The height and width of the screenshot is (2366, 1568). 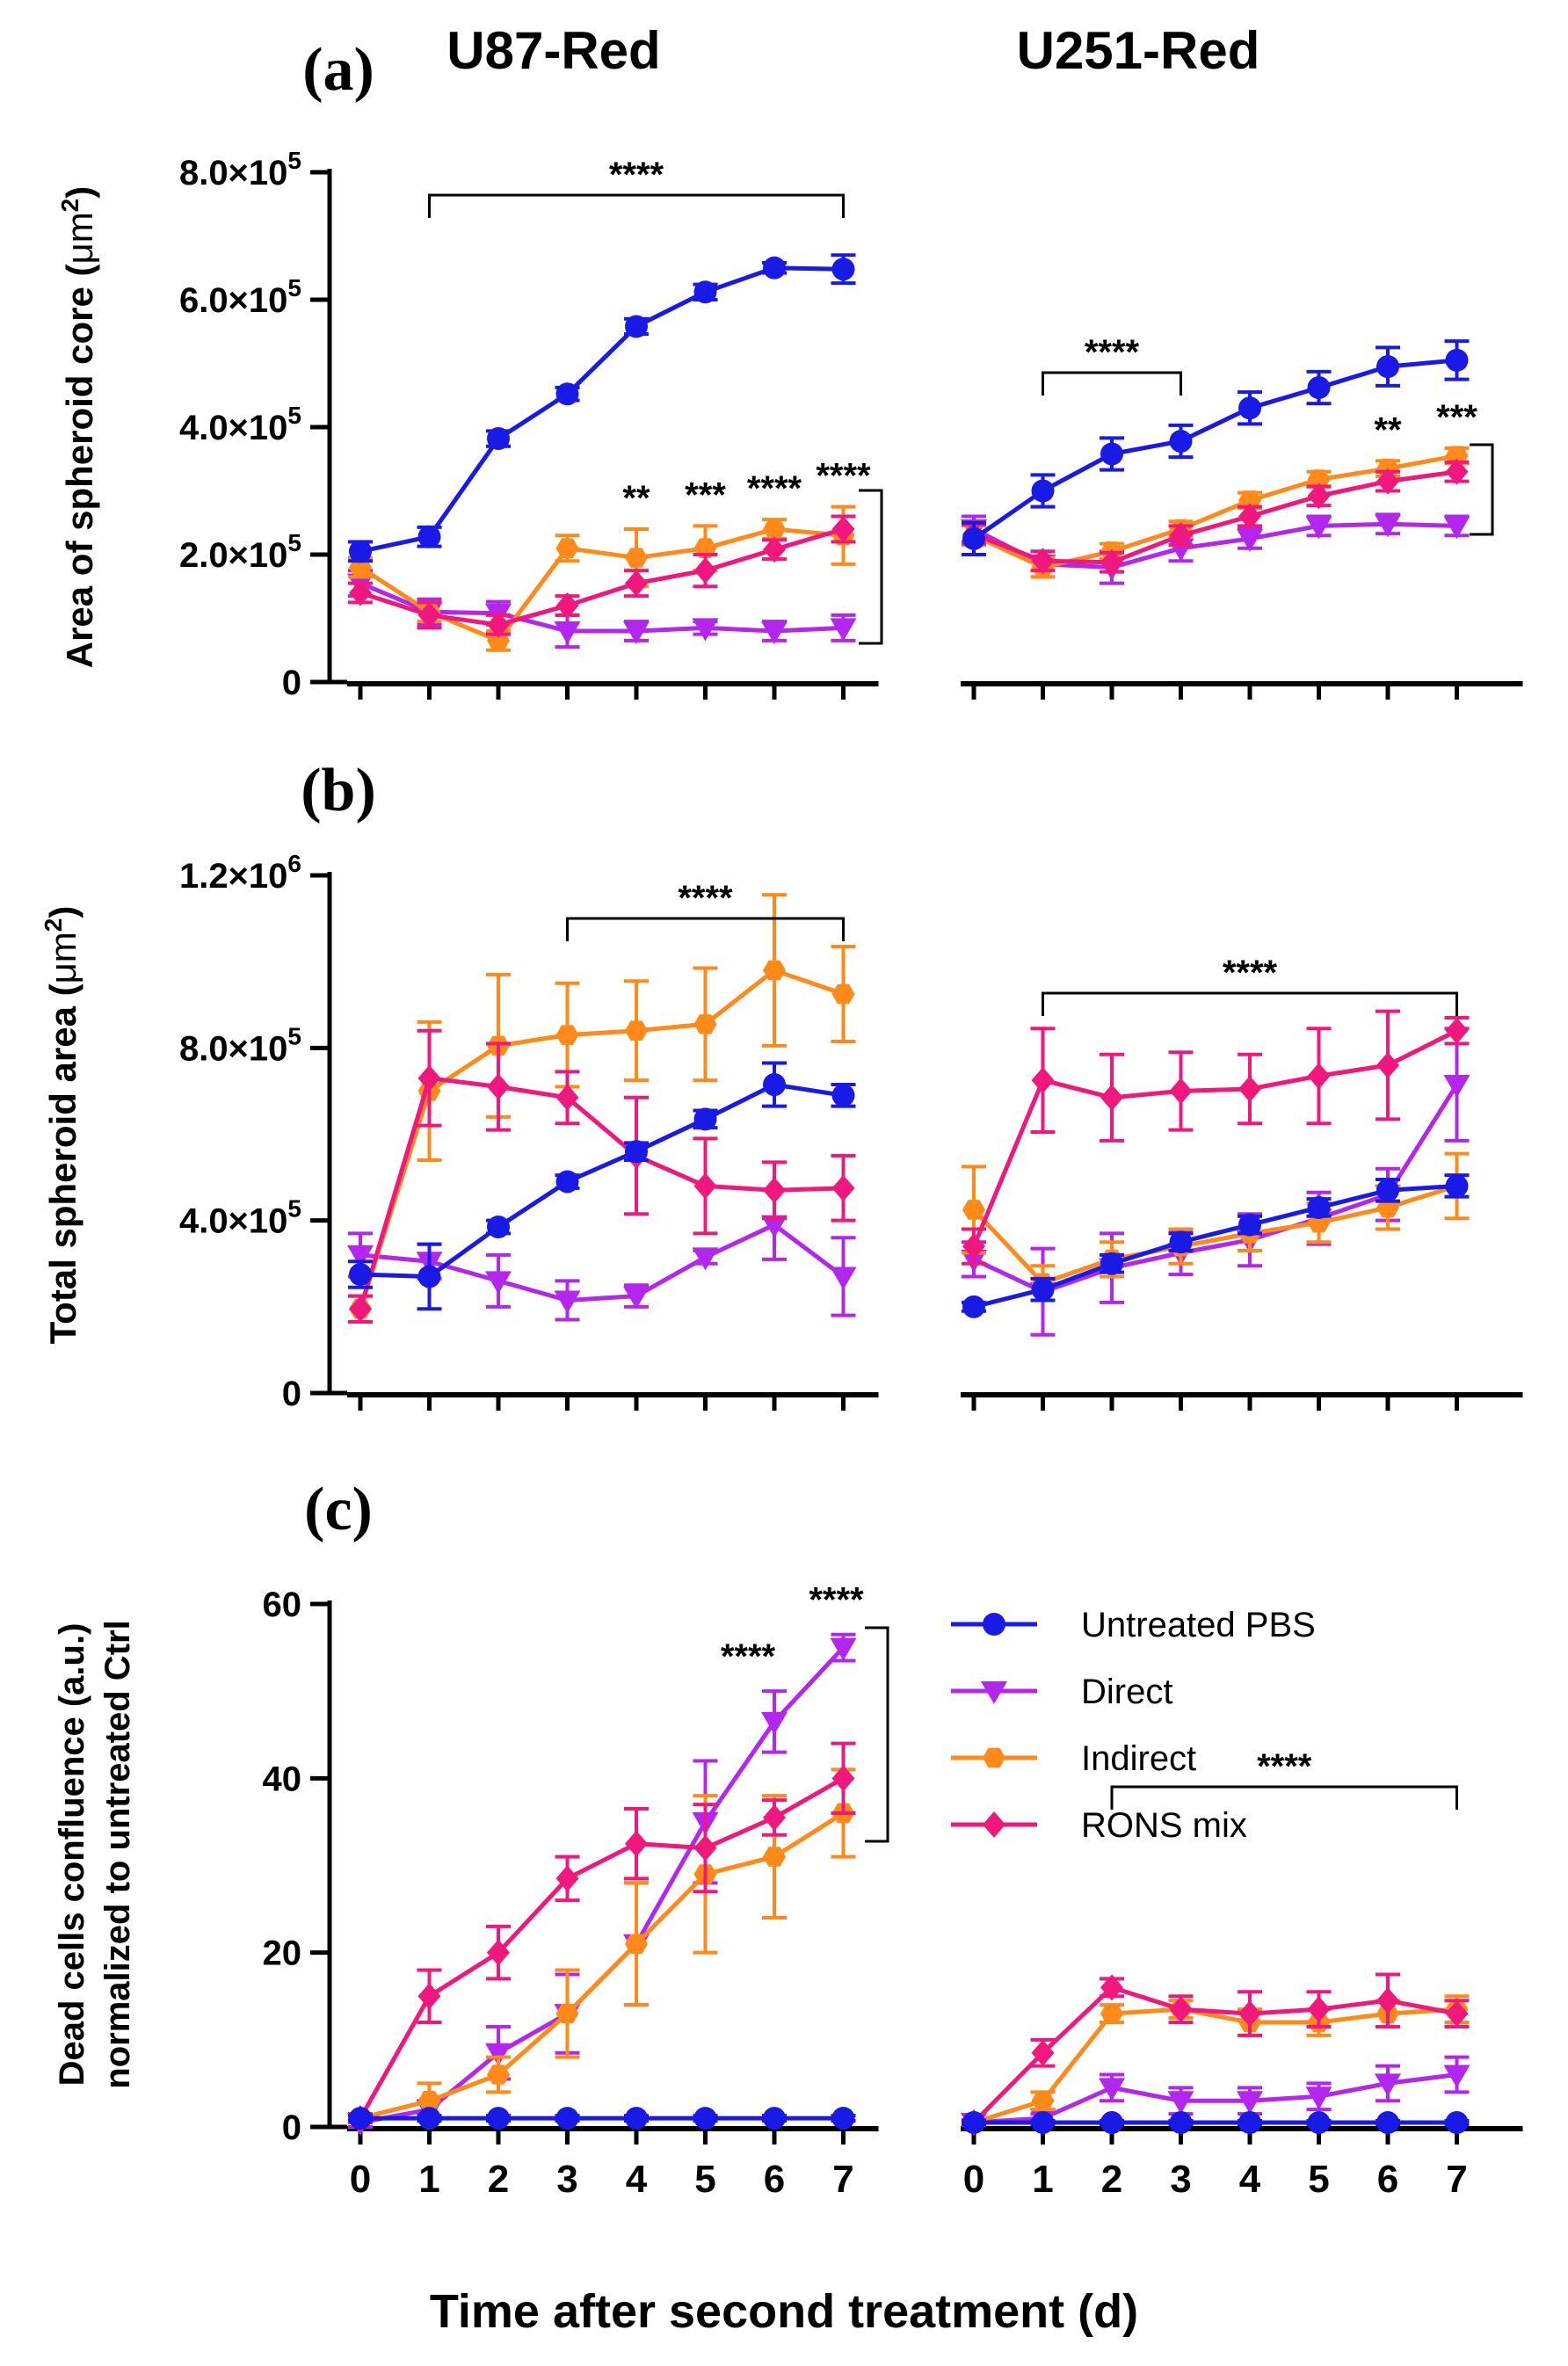 I want to click on significance-label: ****, so click(x=1112, y=352).